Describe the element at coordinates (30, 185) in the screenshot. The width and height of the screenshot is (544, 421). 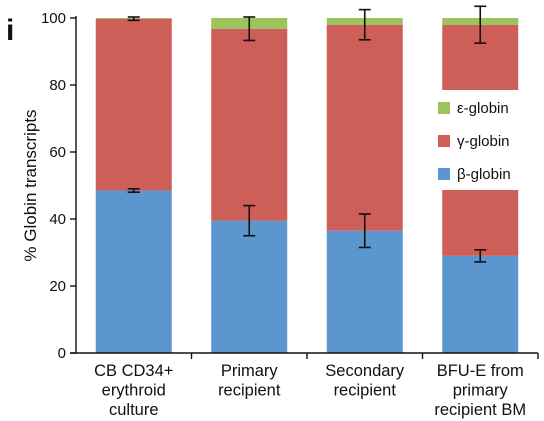
I see `y-axis-title: % Globin transcripts` at that location.